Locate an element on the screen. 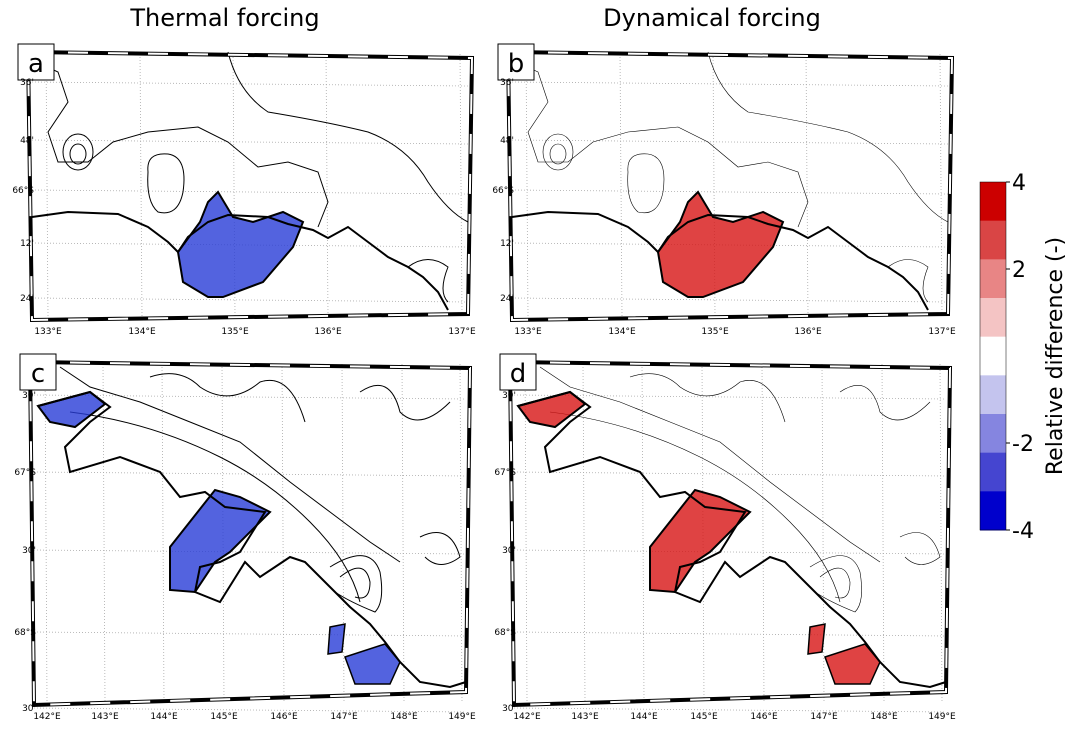 Image resolution: width=1078 pixels, height=731 pixels. panel-label: d is located at coordinates (518, 374).